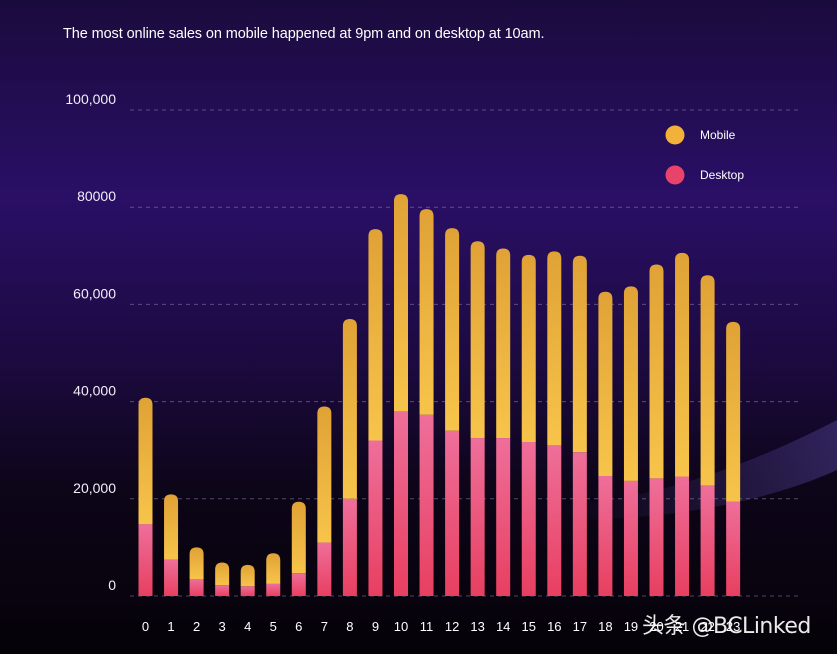 This screenshot has width=837, height=654. What do you see at coordinates (704, 155) in the screenshot?
I see `legend: Mobile Desktop` at bounding box center [704, 155].